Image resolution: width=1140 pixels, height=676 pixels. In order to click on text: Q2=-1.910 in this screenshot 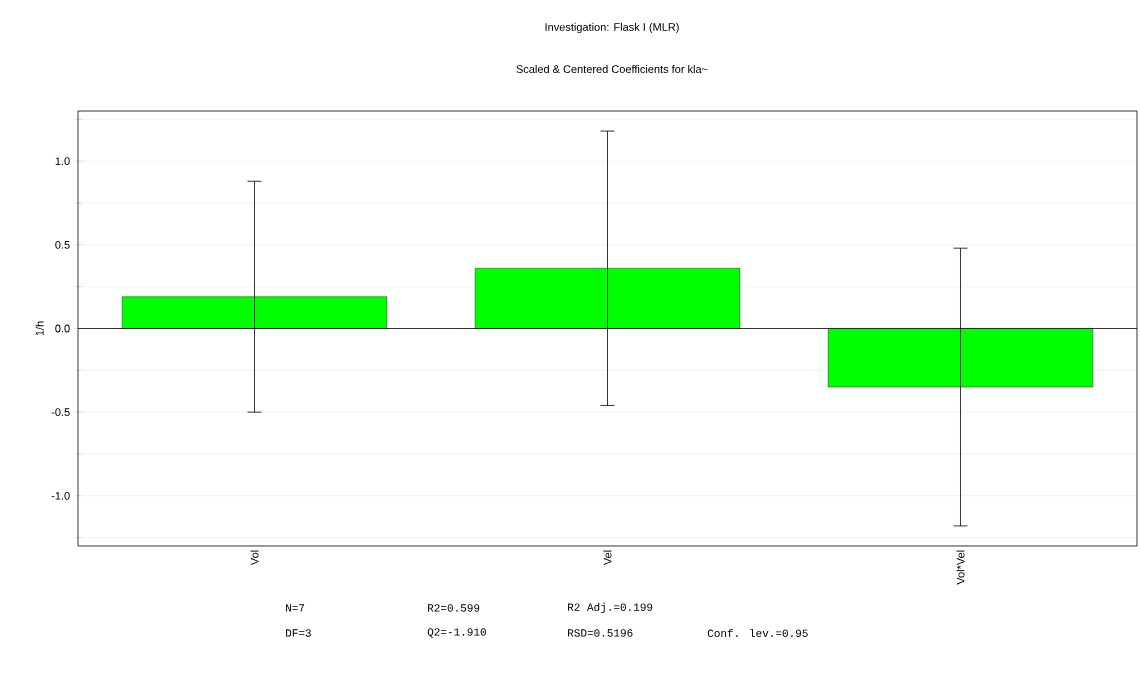, I will do `click(456, 633)`.